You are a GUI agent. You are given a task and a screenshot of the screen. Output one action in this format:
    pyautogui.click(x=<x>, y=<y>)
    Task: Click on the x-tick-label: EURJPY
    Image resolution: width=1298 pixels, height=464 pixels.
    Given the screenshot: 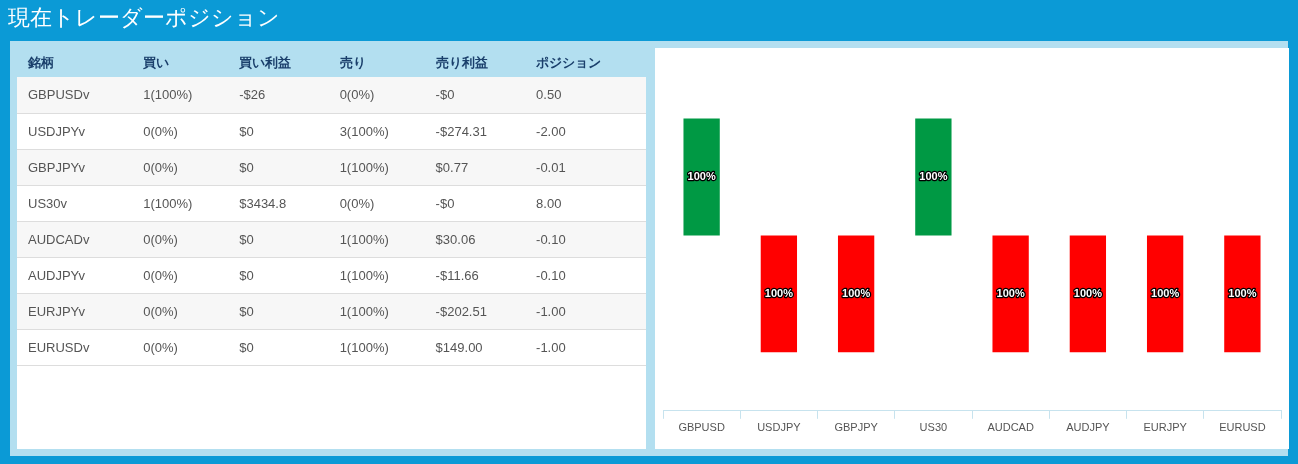 What is the action you would take?
    pyautogui.click(x=1165, y=427)
    